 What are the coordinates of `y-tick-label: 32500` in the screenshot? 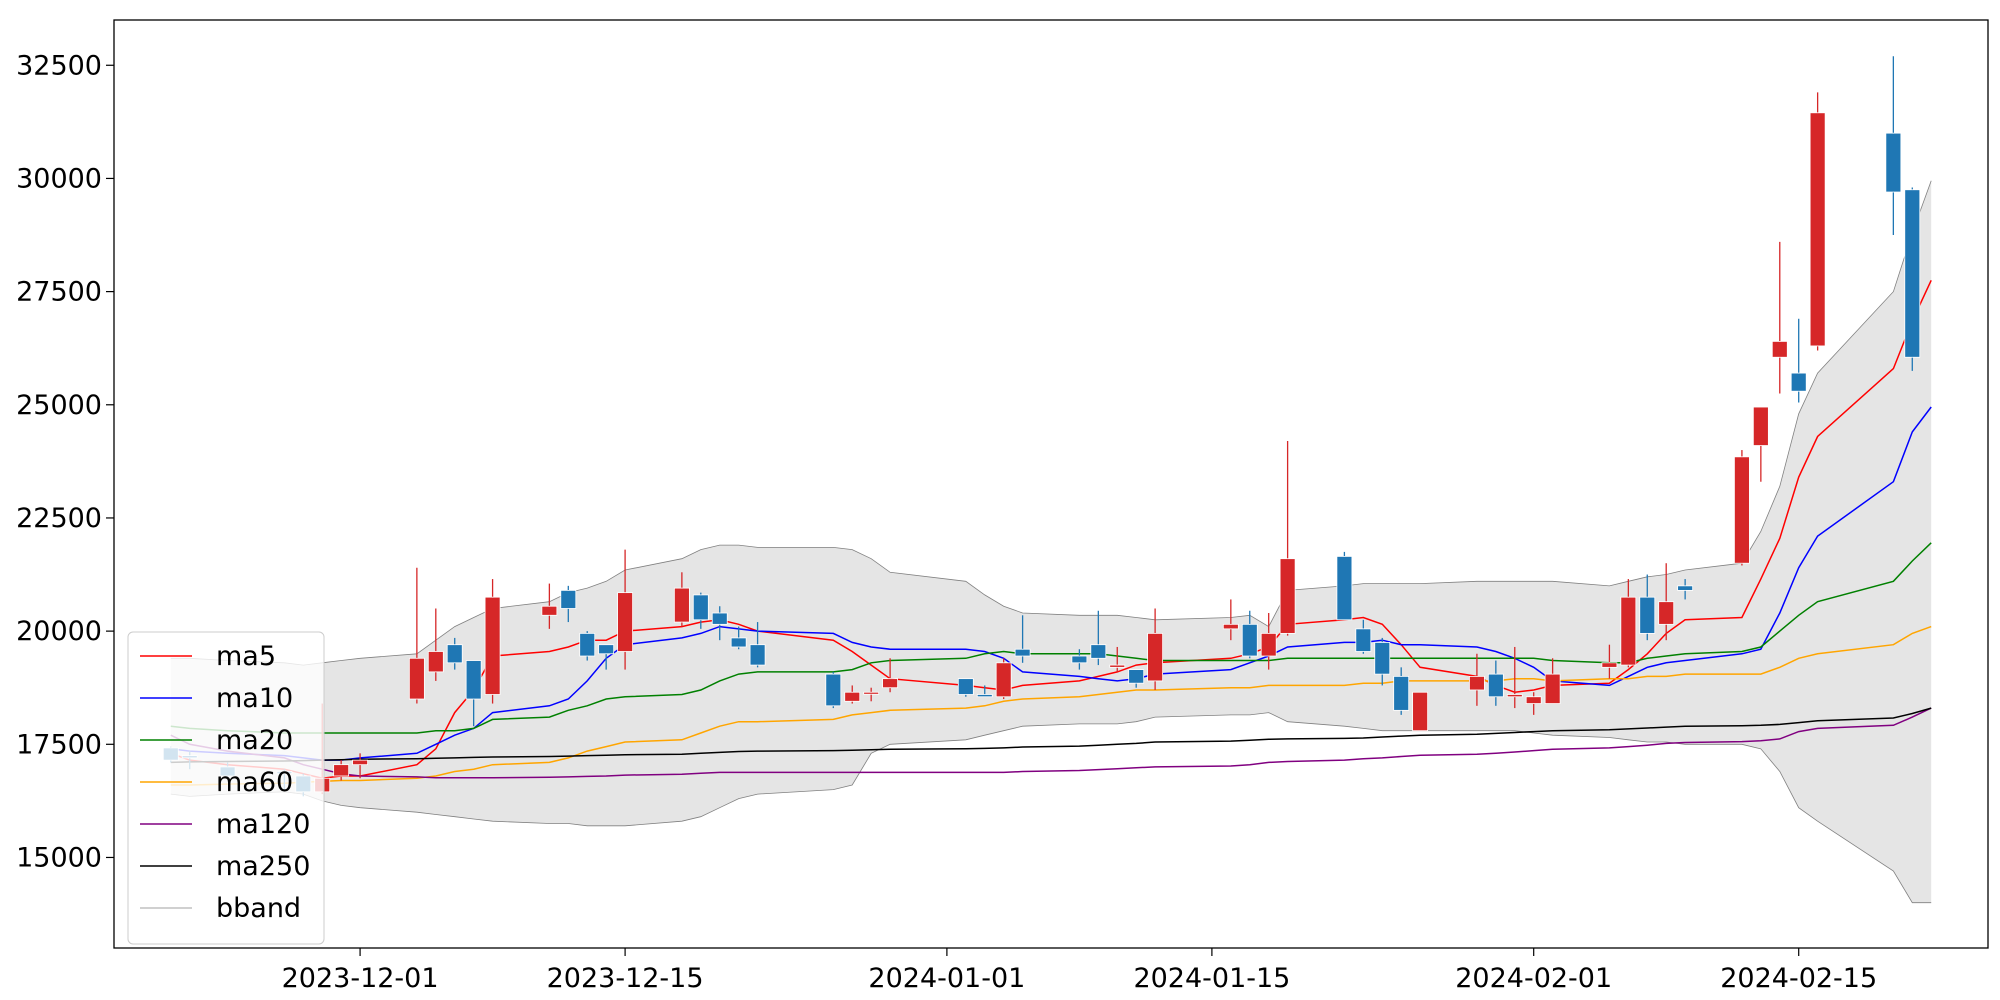 It's located at (59, 65).